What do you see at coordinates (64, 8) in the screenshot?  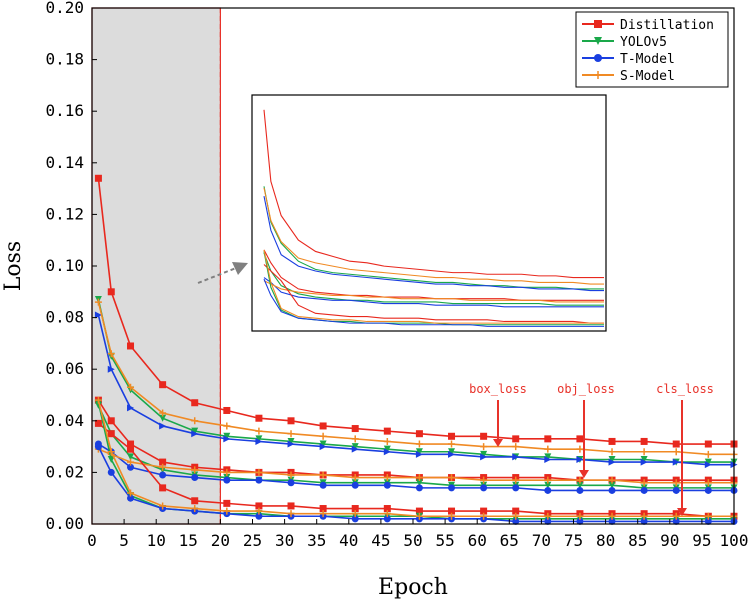 I see `y-tick-label: 0.20` at bounding box center [64, 8].